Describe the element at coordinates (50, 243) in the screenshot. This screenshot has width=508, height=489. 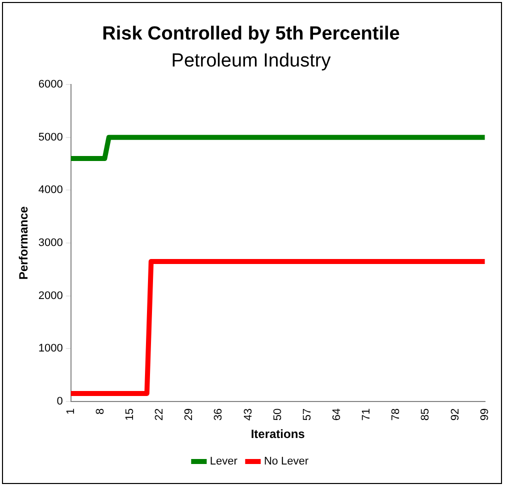
I see `y-tick-label: 3000` at that location.